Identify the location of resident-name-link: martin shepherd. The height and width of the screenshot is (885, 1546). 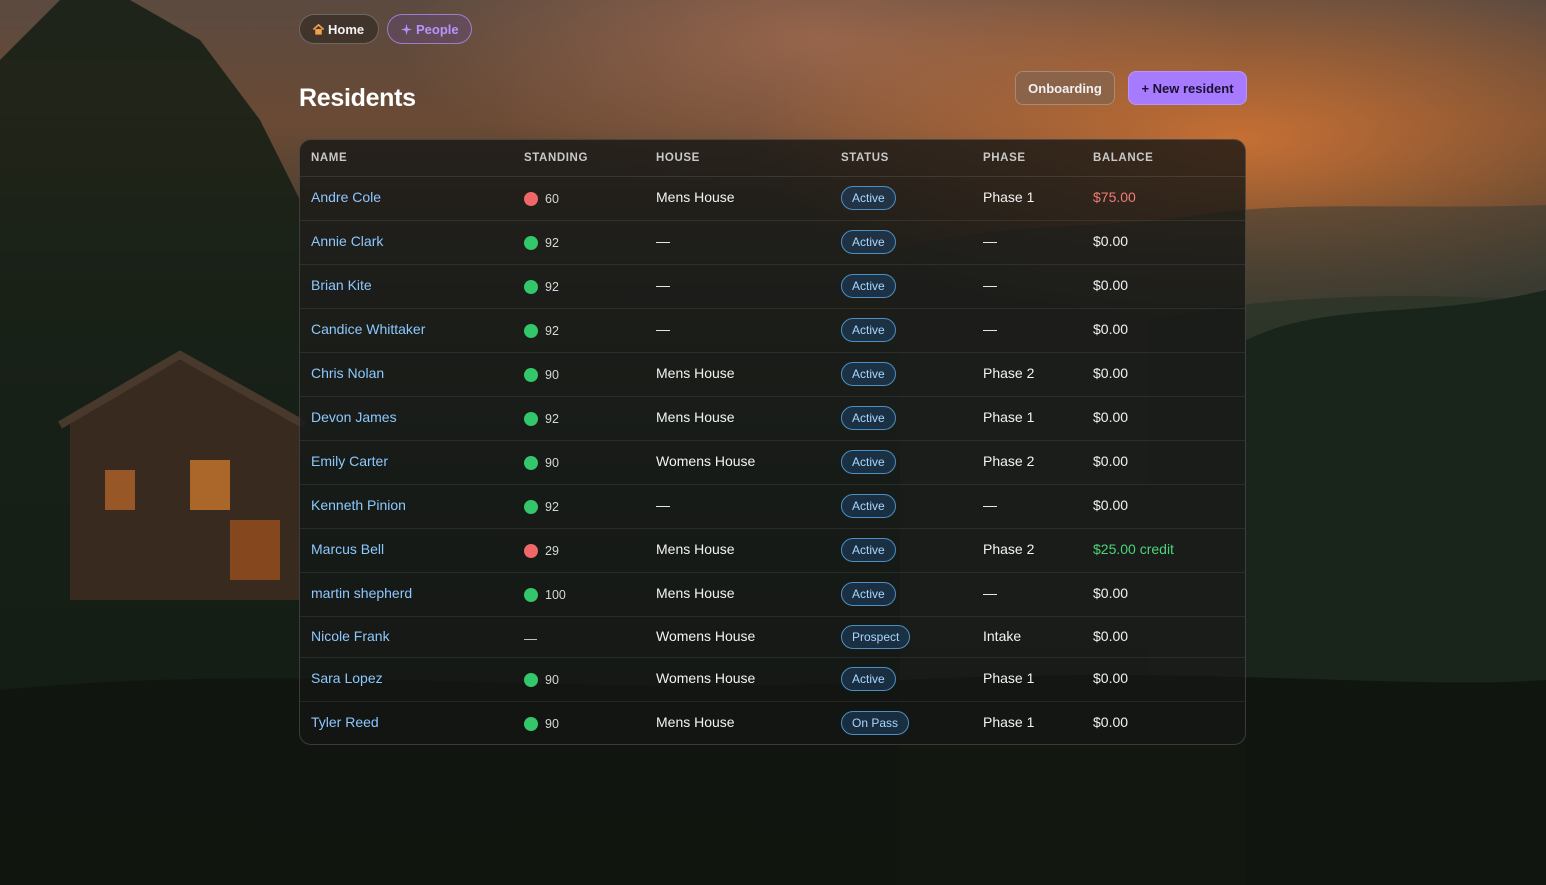
(362, 593).